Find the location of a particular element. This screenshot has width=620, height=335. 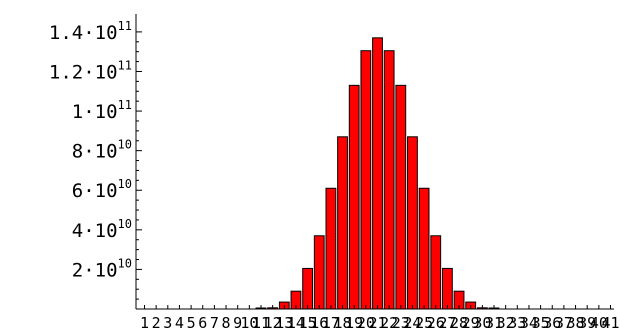

x-tick-label: 7 is located at coordinates (214, 323).